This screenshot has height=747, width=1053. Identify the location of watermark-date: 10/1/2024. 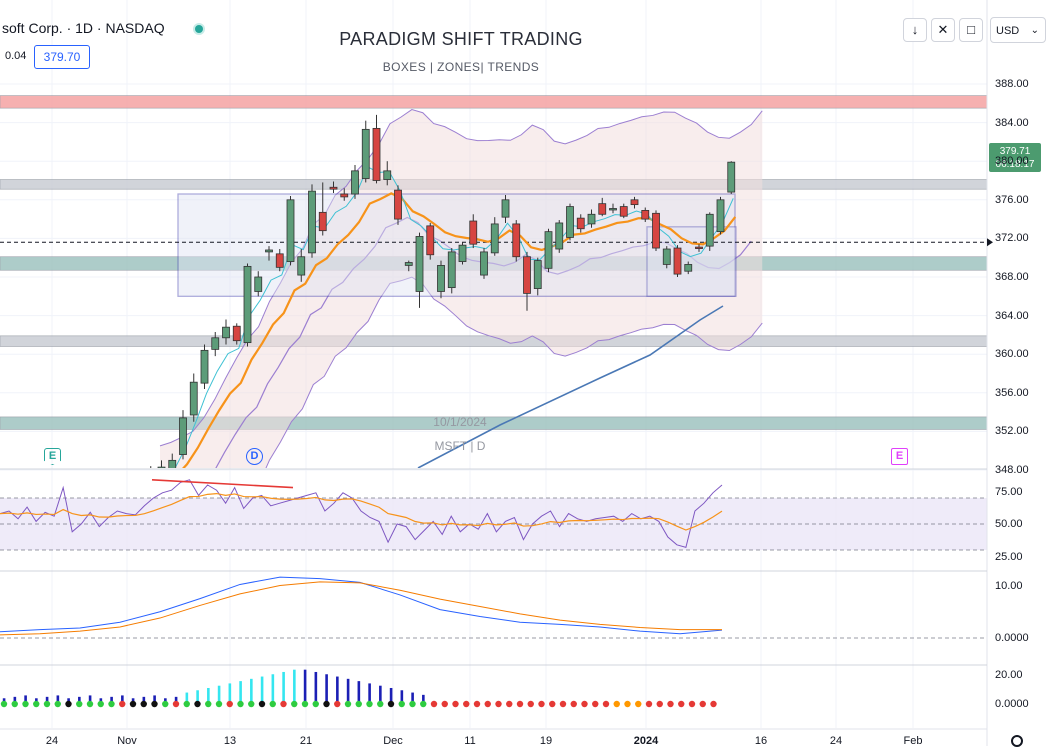
(460, 422).